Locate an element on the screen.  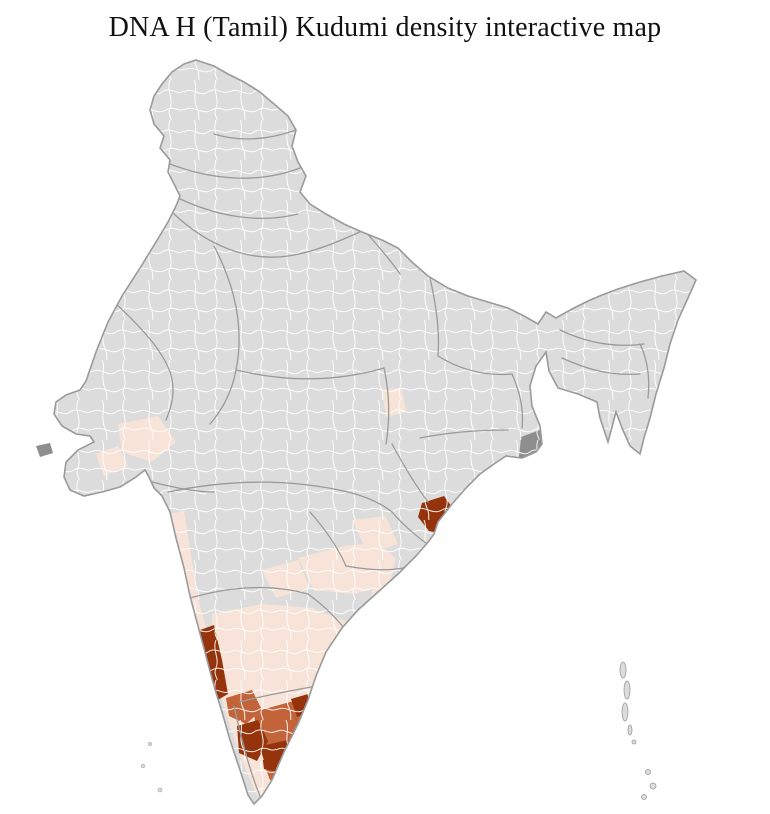
islands-andaman-nicobar is located at coordinates (638, 730).